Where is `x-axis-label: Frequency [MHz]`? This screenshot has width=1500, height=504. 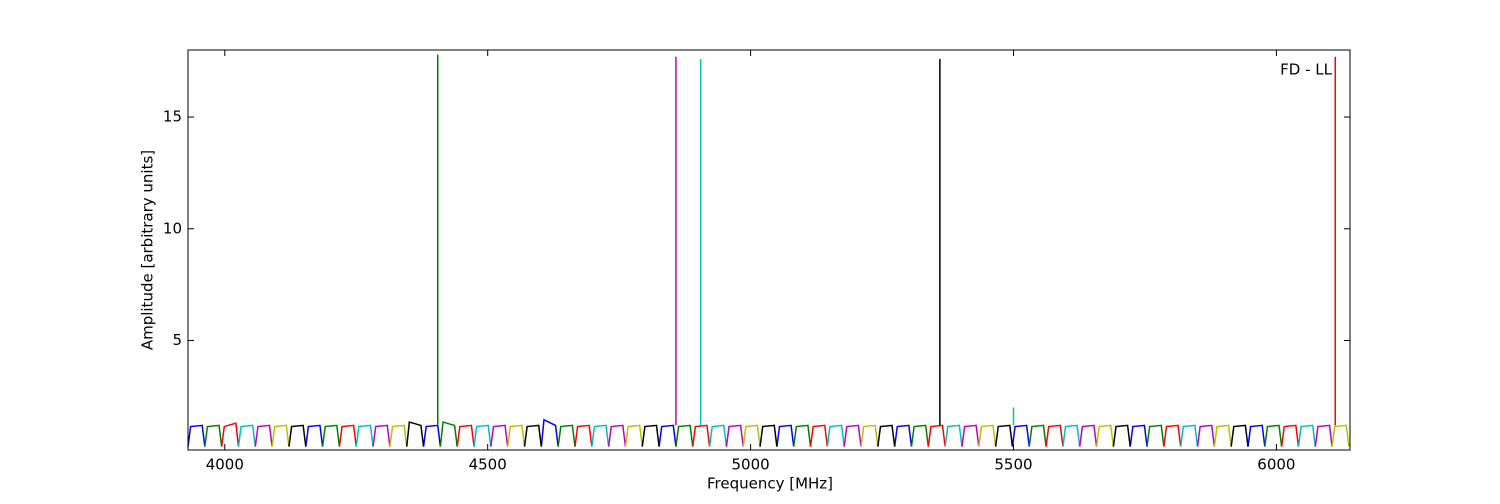
x-axis-label: Frequency [MHz] is located at coordinates (770, 484).